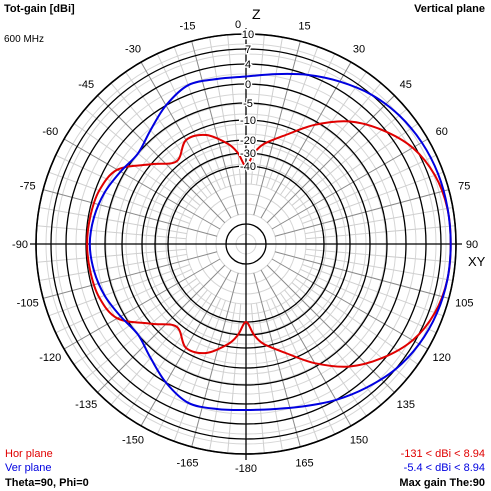 The width and height of the screenshot is (491, 491). I want to click on angle-tick-label: -45, so click(86, 85).